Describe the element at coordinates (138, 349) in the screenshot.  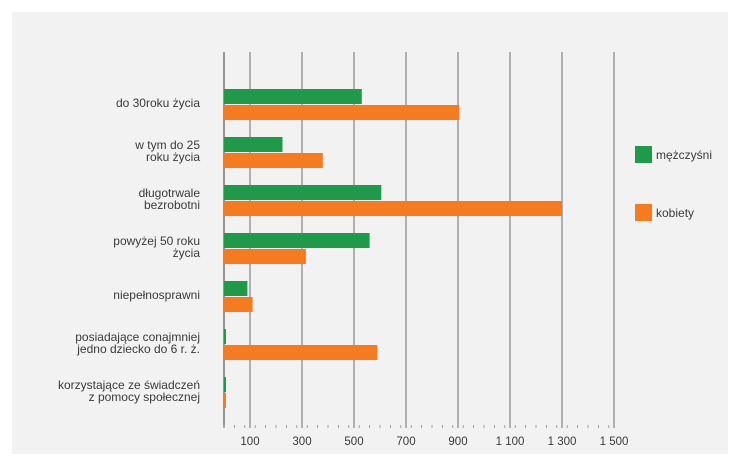
I see `category-label: jedno dziecko do 6 r. ż.` at that location.